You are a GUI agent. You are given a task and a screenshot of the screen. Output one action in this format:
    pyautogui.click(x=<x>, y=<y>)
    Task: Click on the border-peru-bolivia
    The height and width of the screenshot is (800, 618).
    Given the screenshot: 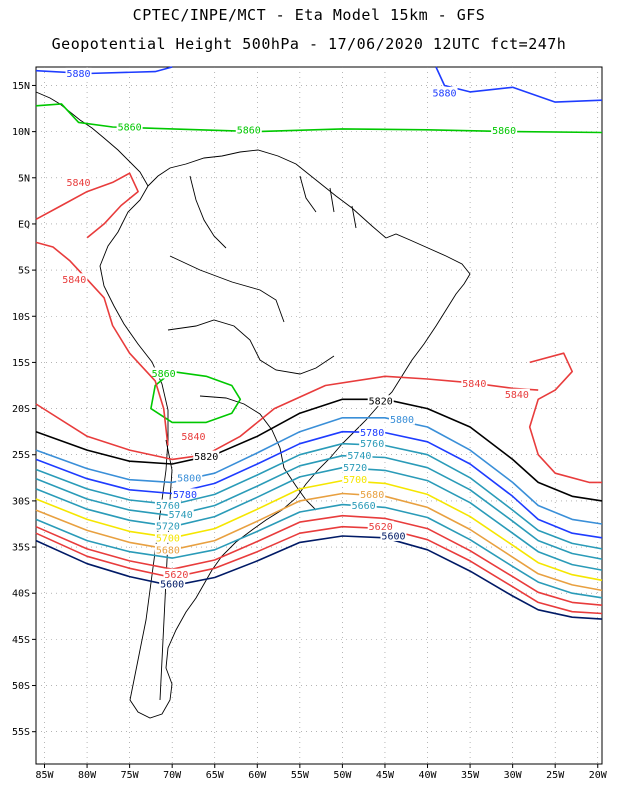 What is the action you would take?
    pyautogui.click(x=251, y=347)
    